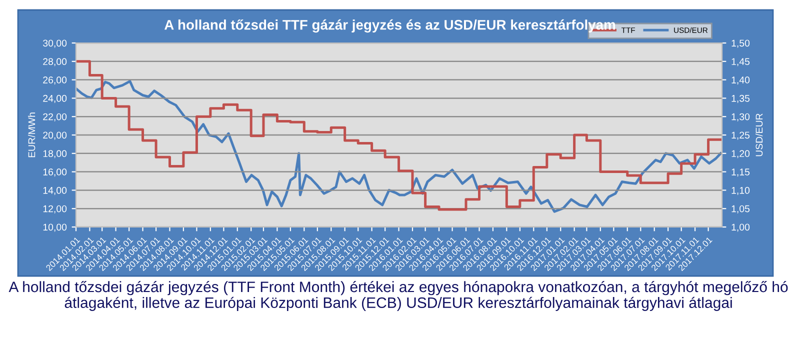 The width and height of the screenshot is (797, 340). What do you see at coordinates (741, 154) in the screenshot?
I see `y2-tick-label: 1,20` at bounding box center [741, 154].